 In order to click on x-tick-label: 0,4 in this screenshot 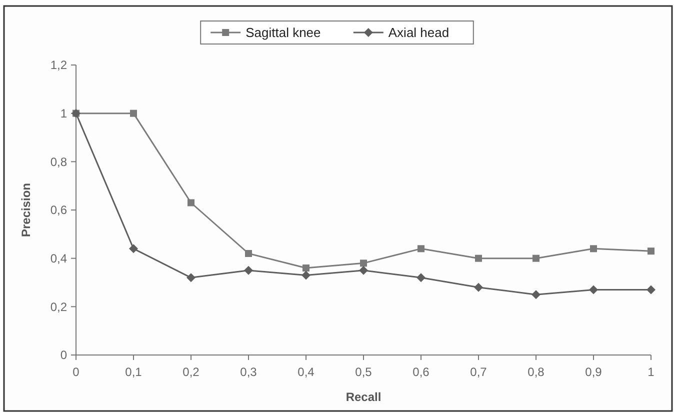, I will do `click(306, 372)`.